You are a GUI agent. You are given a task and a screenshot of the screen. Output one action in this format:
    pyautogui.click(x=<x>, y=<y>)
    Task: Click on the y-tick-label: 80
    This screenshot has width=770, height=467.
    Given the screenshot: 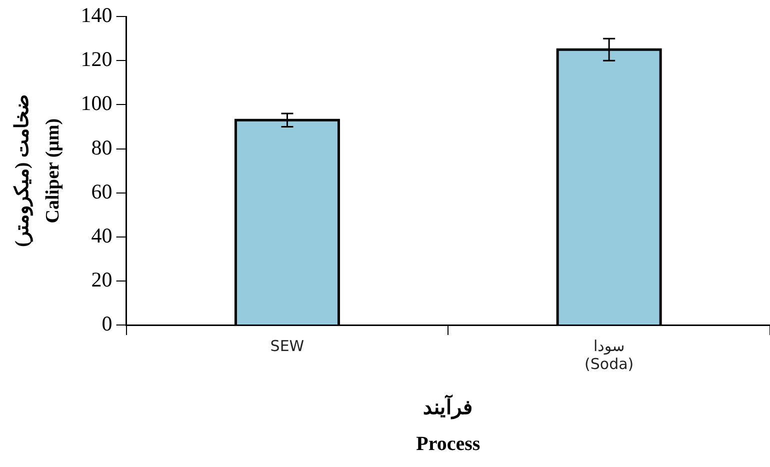 What is the action you would take?
    pyautogui.click(x=101, y=147)
    